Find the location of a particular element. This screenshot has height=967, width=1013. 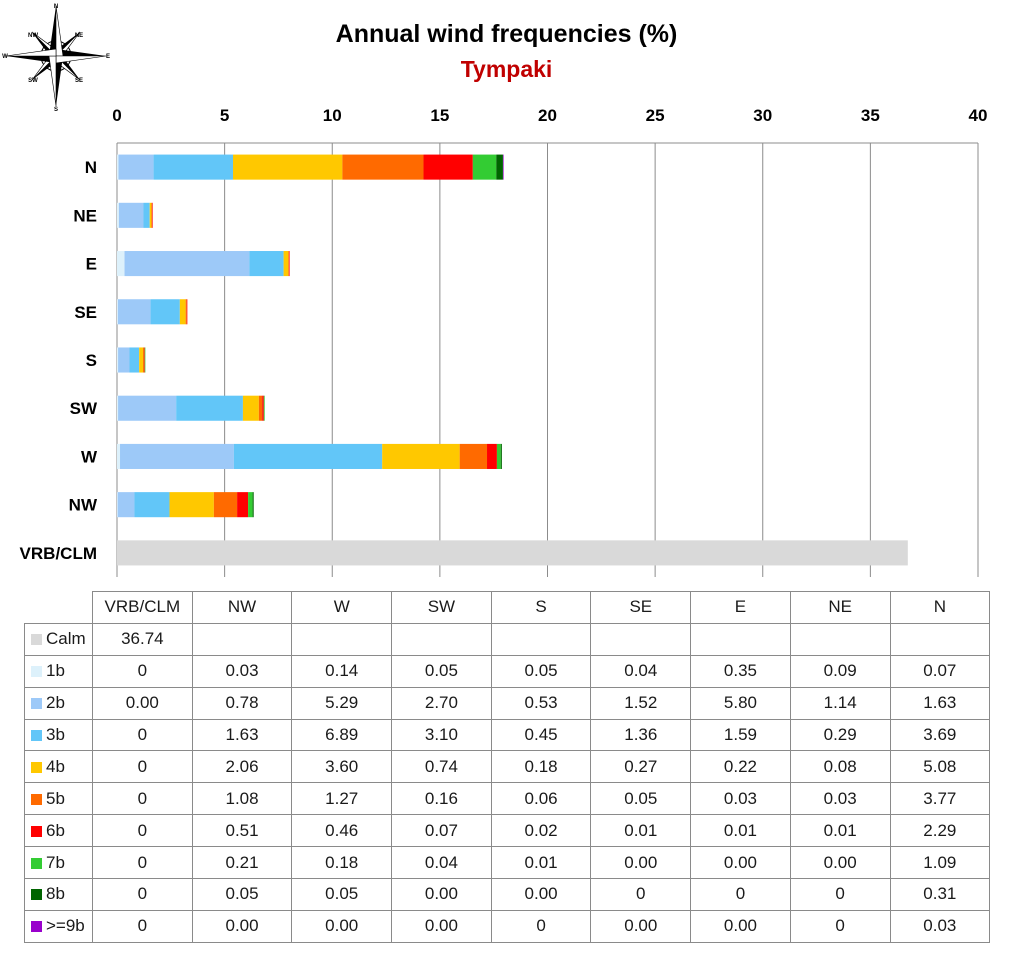

bar-segment-6b-nw is located at coordinates (243, 505).